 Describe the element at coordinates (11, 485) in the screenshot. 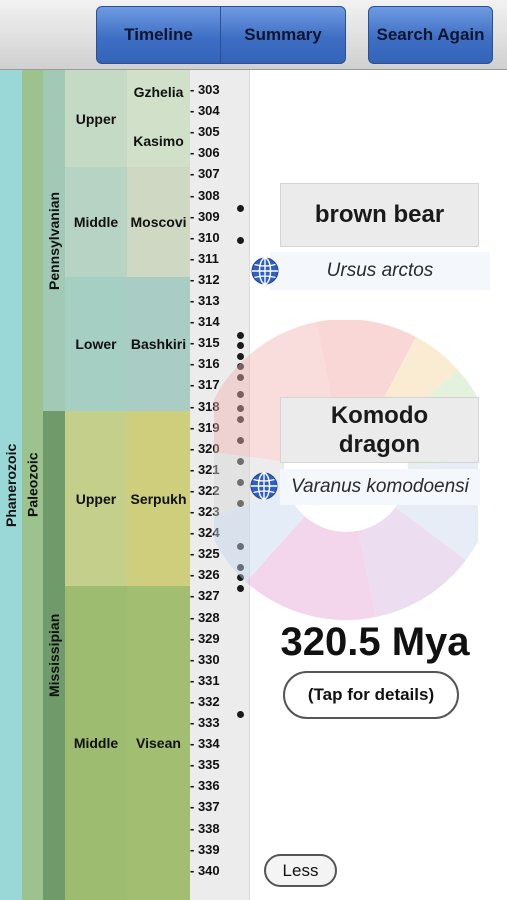

I see `eon-band: Phanerozoic` at that location.